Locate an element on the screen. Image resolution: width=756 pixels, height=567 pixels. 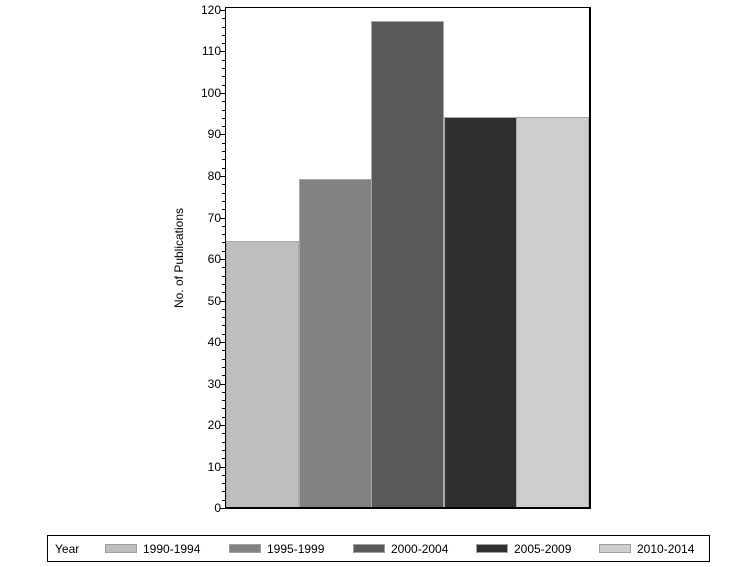
y-tick-label: 0 is located at coordinates (217, 508).